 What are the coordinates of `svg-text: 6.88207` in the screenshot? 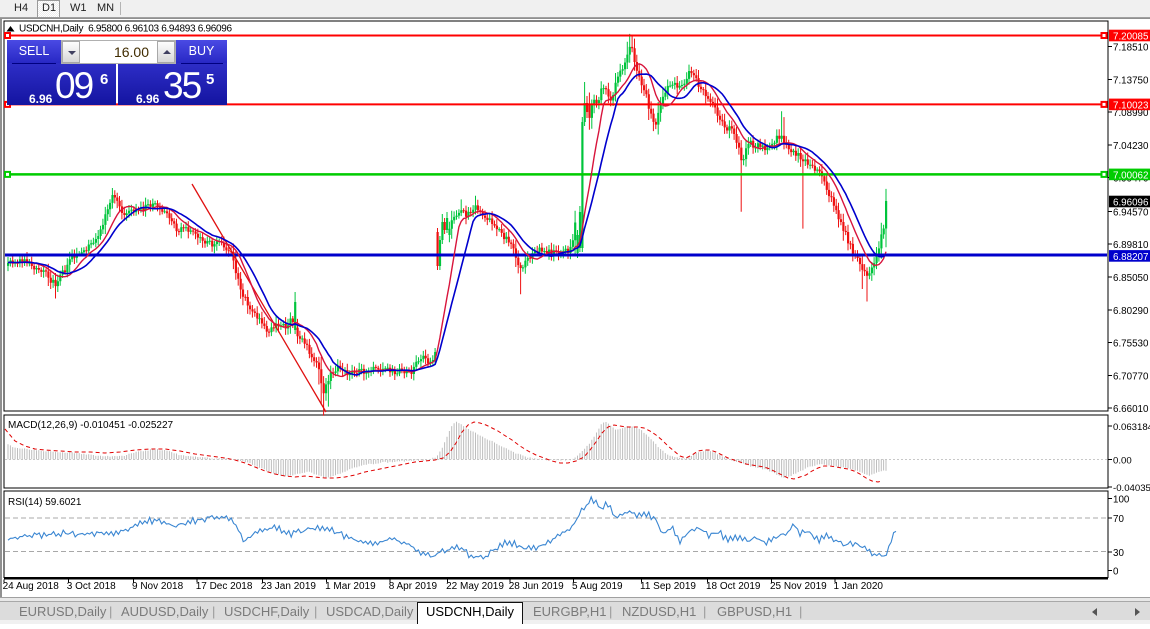 It's located at (1130, 257).